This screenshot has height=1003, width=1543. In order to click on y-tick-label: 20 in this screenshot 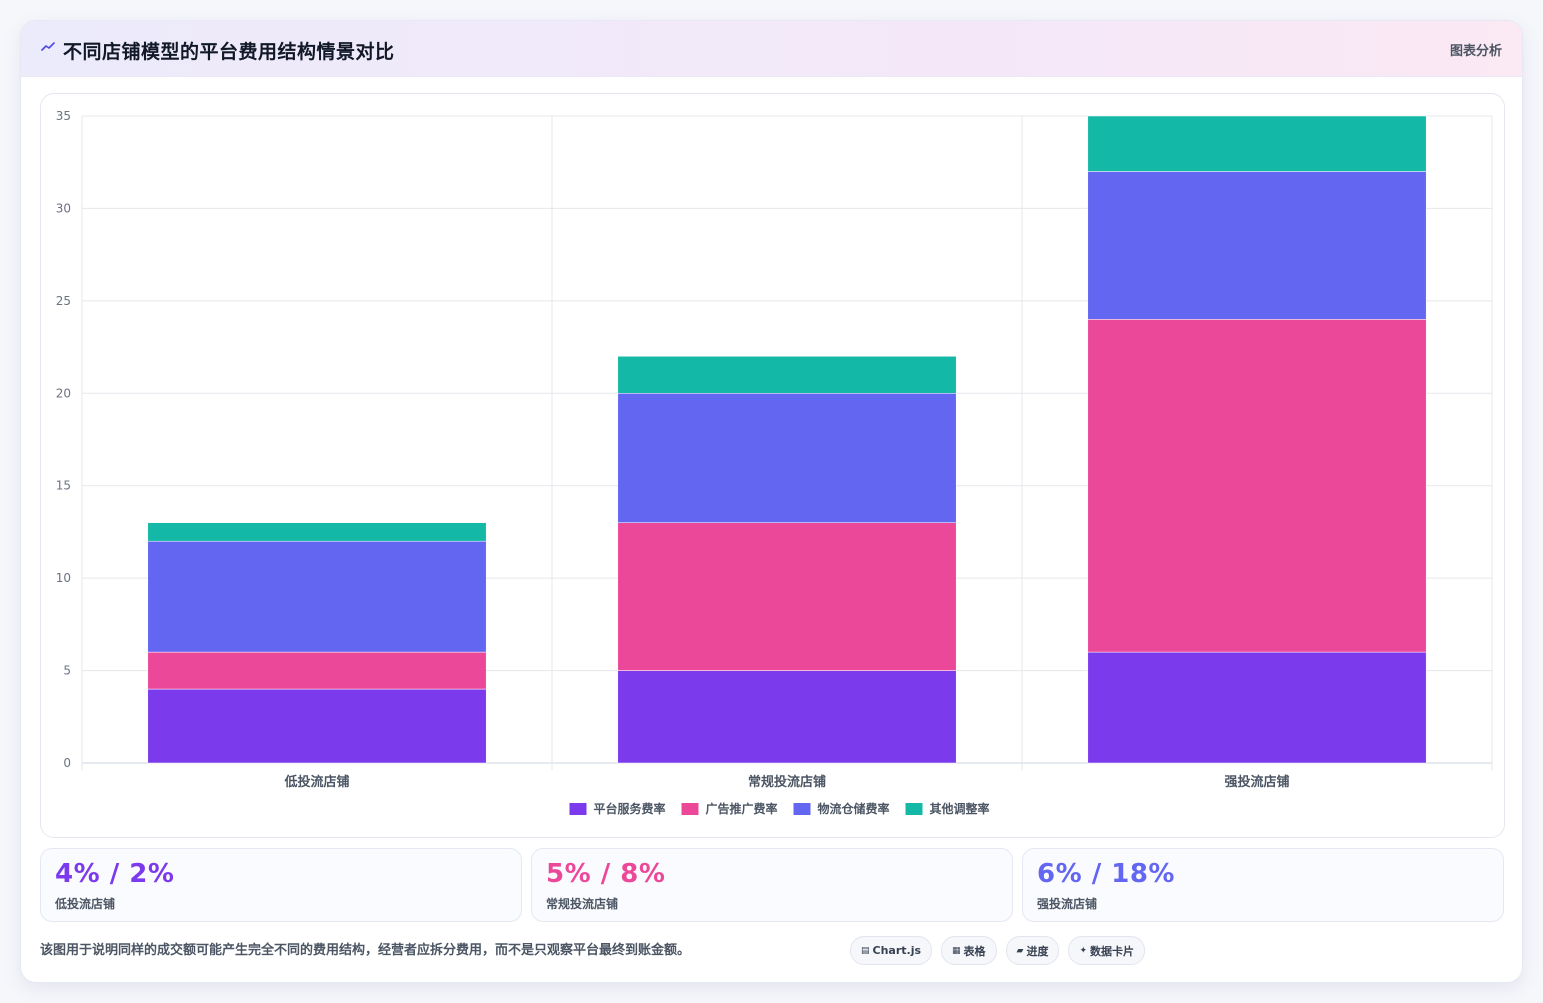, I will do `click(63, 393)`.